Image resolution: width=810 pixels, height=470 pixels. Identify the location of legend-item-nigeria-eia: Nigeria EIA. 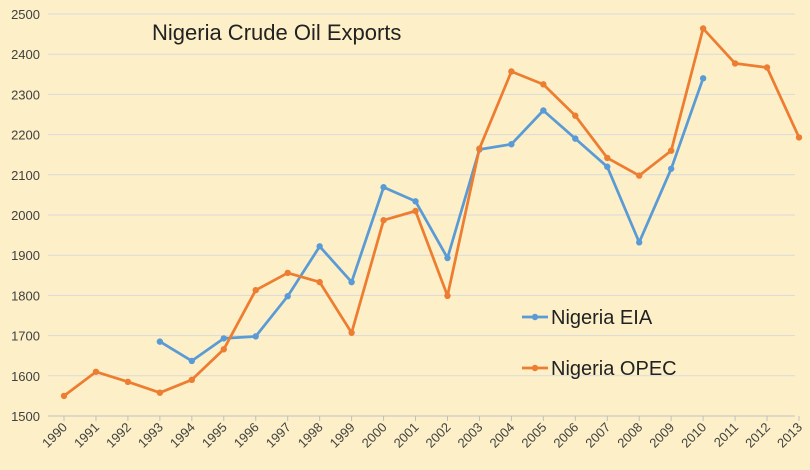
(587, 318).